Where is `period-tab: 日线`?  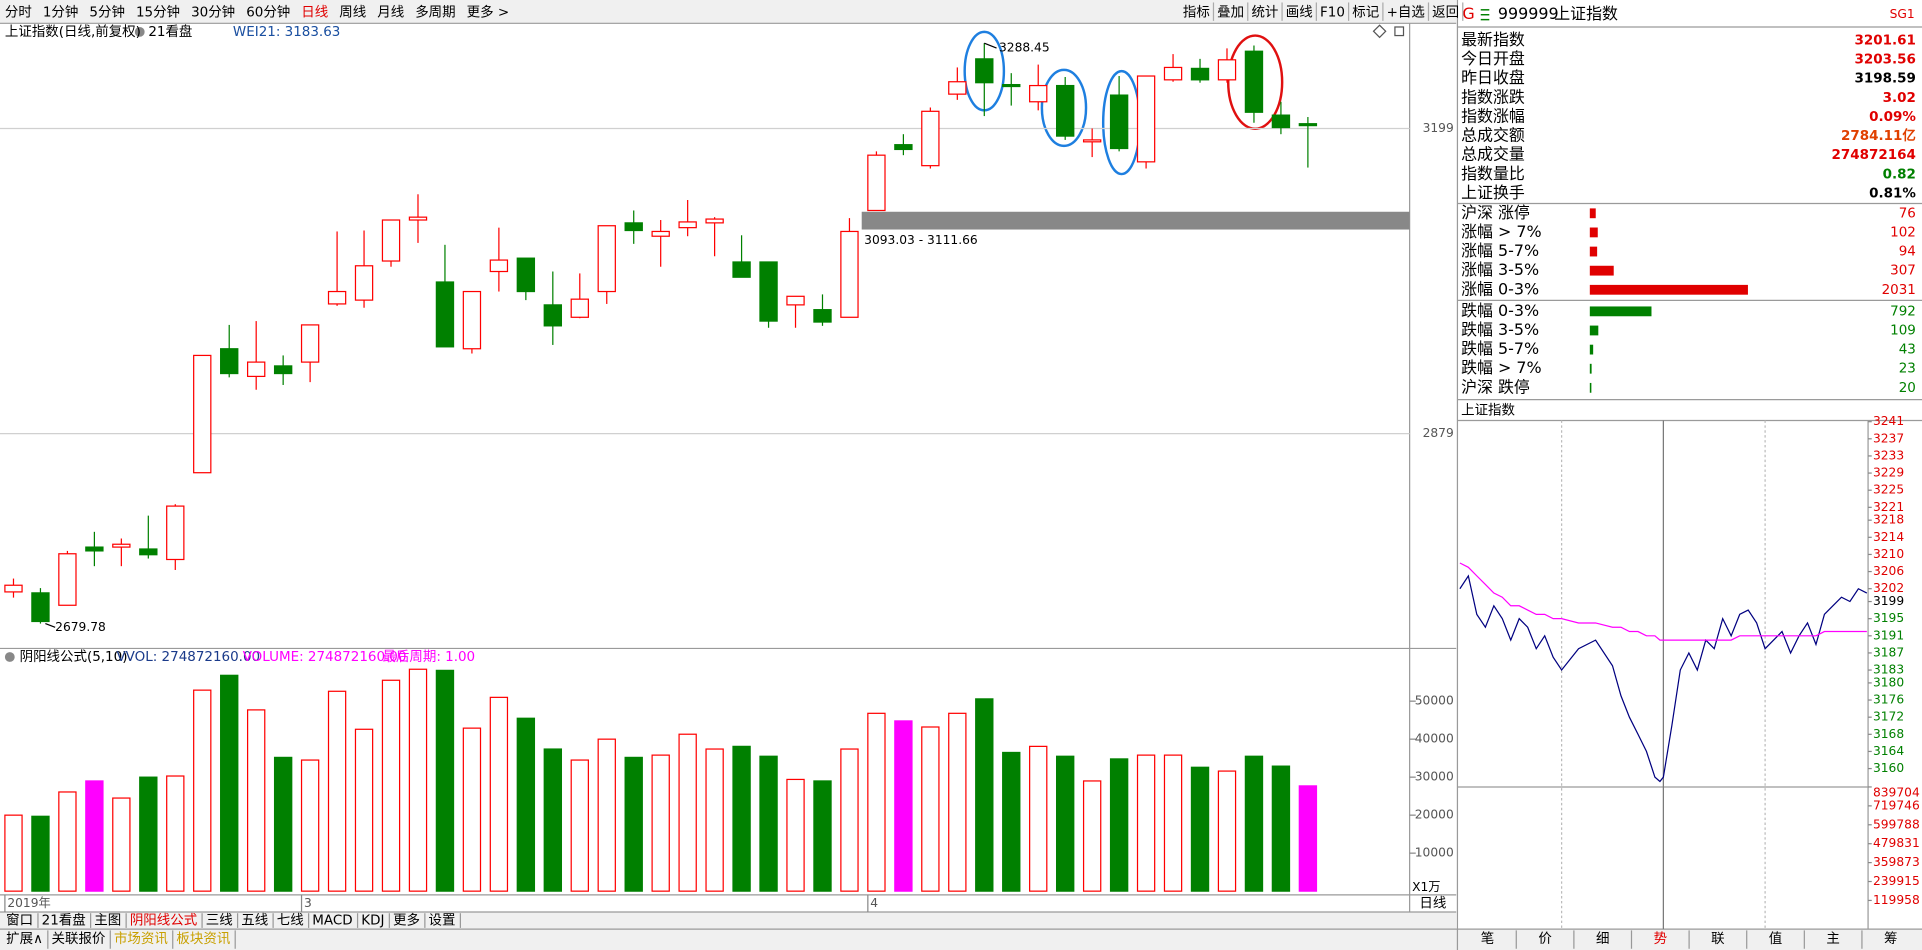
period-tab: 日线 is located at coordinates (314, 12).